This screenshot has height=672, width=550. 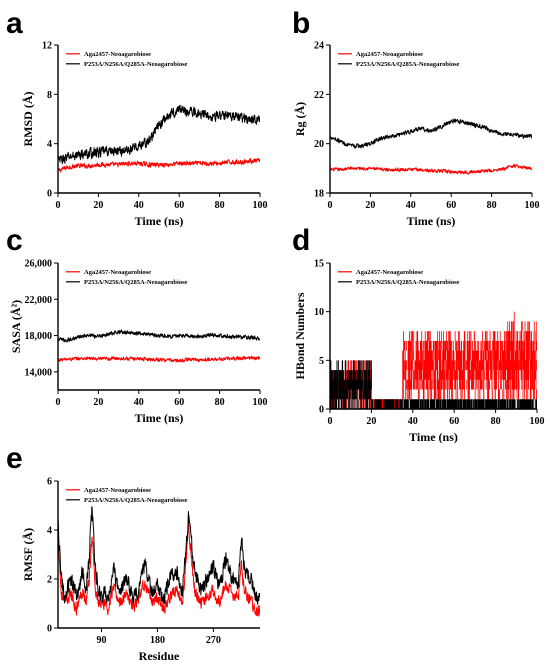 What do you see at coordinates (179, 205) in the screenshot?
I see `x-tick-label-a: 60` at bounding box center [179, 205].